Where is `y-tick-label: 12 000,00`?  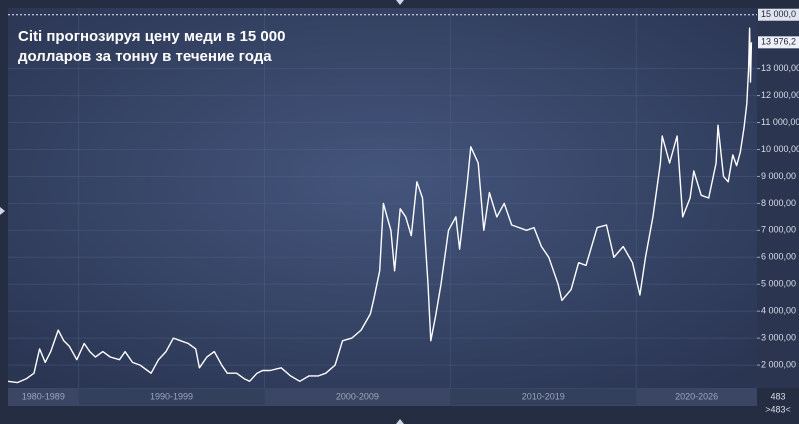
y-tick-label: 12 000,00 is located at coordinates (780, 95).